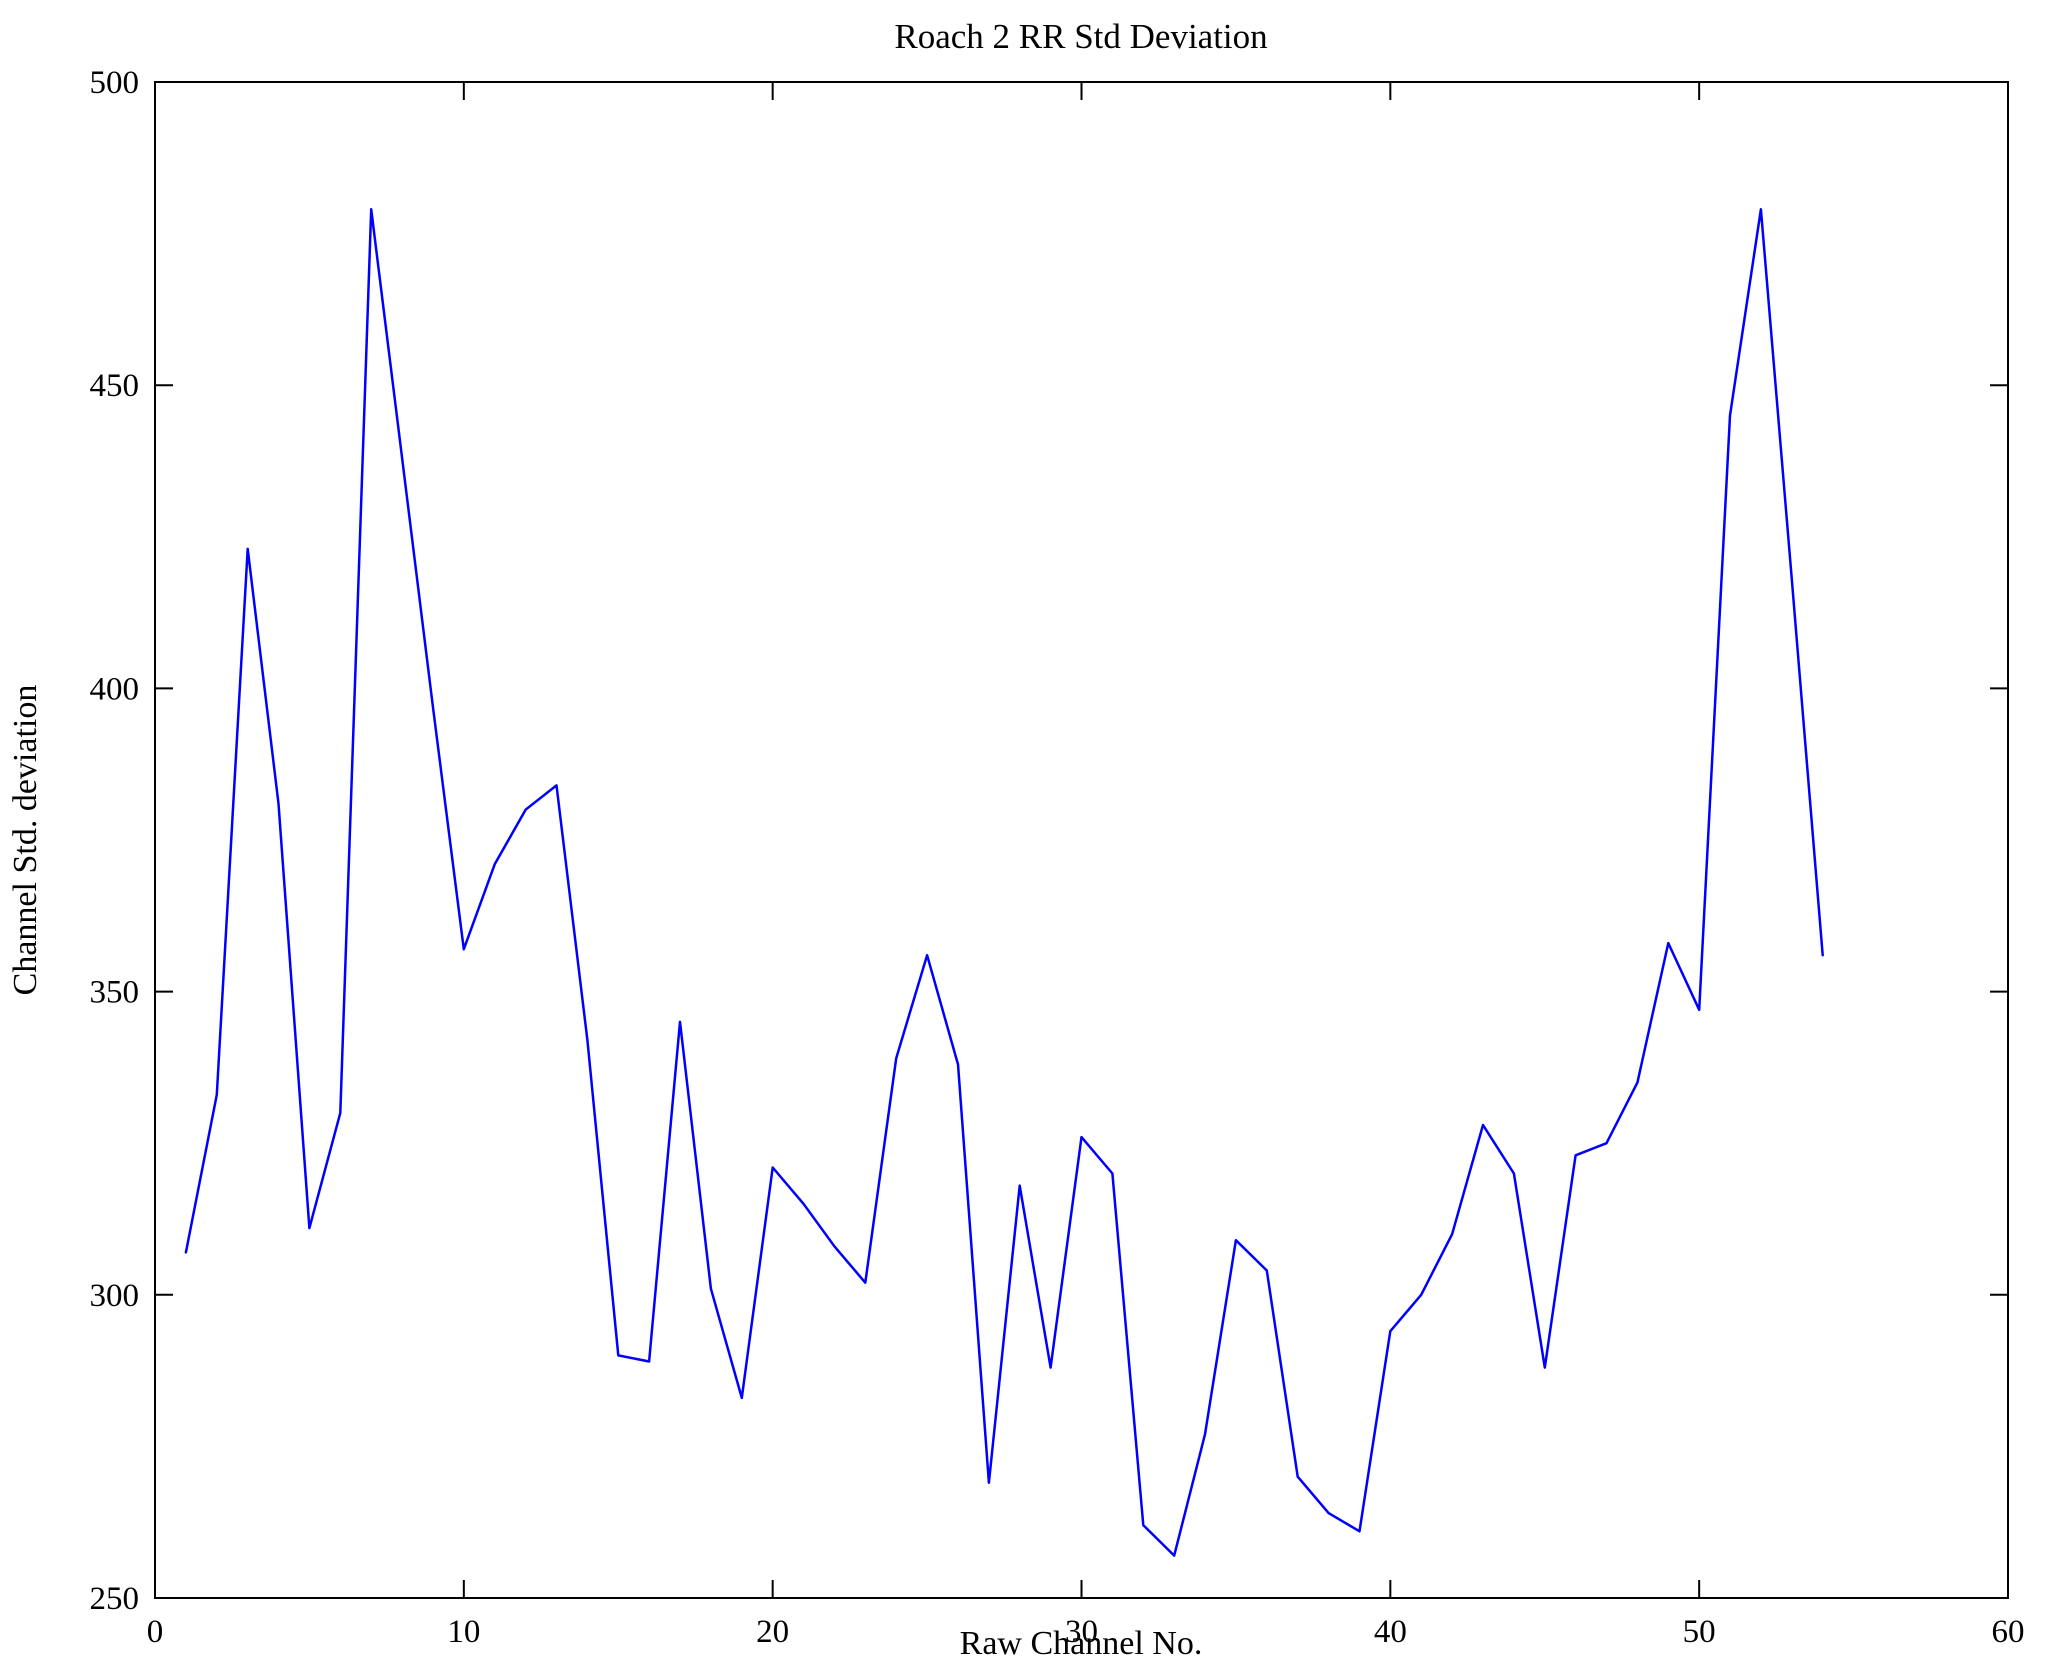  I want to click on y-tick-label: 450, so click(115, 386).